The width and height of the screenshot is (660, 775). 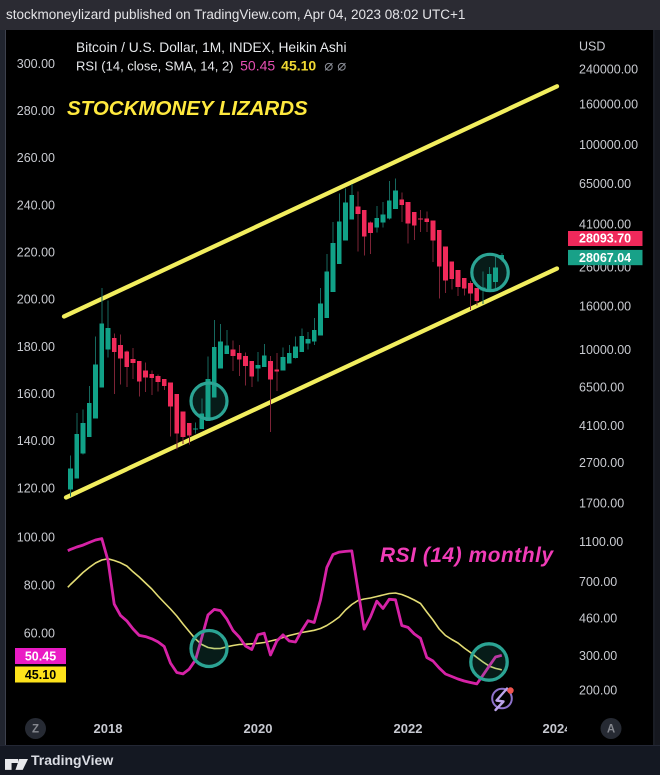 What do you see at coordinates (605, 184) in the screenshot?
I see `svg-text: 65000.00` at bounding box center [605, 184].